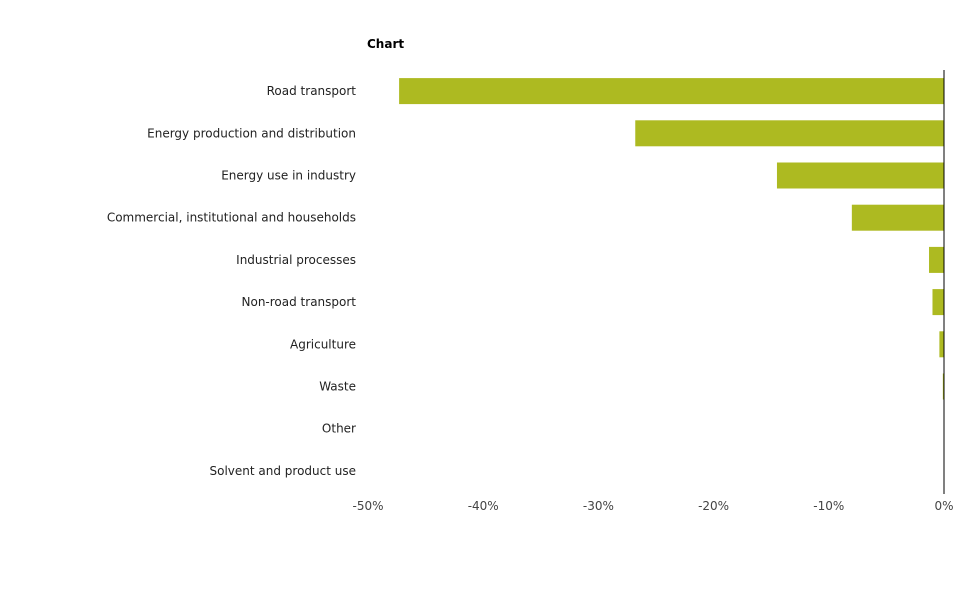  I want to click on category-label: Commercial, institutional and households, so click(231, 218).